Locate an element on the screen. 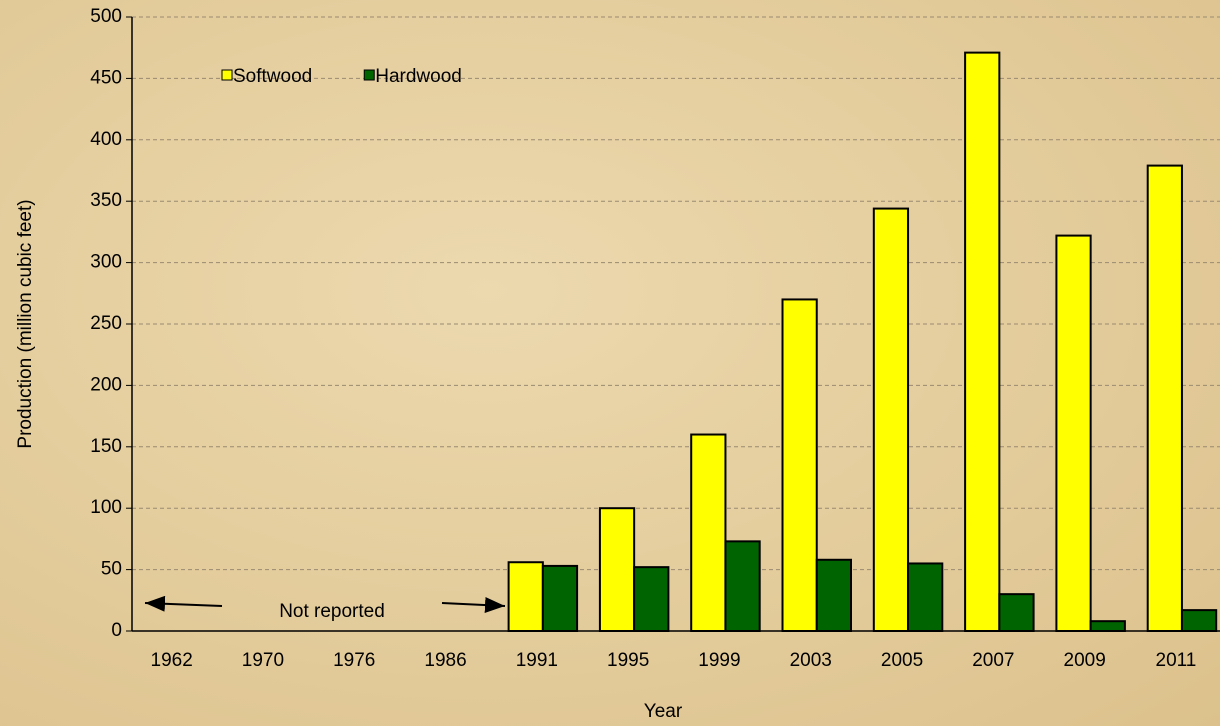 This screenshot has width=1220, height=726. x-tick-label: 2007 is located at coordinates (993, 660).